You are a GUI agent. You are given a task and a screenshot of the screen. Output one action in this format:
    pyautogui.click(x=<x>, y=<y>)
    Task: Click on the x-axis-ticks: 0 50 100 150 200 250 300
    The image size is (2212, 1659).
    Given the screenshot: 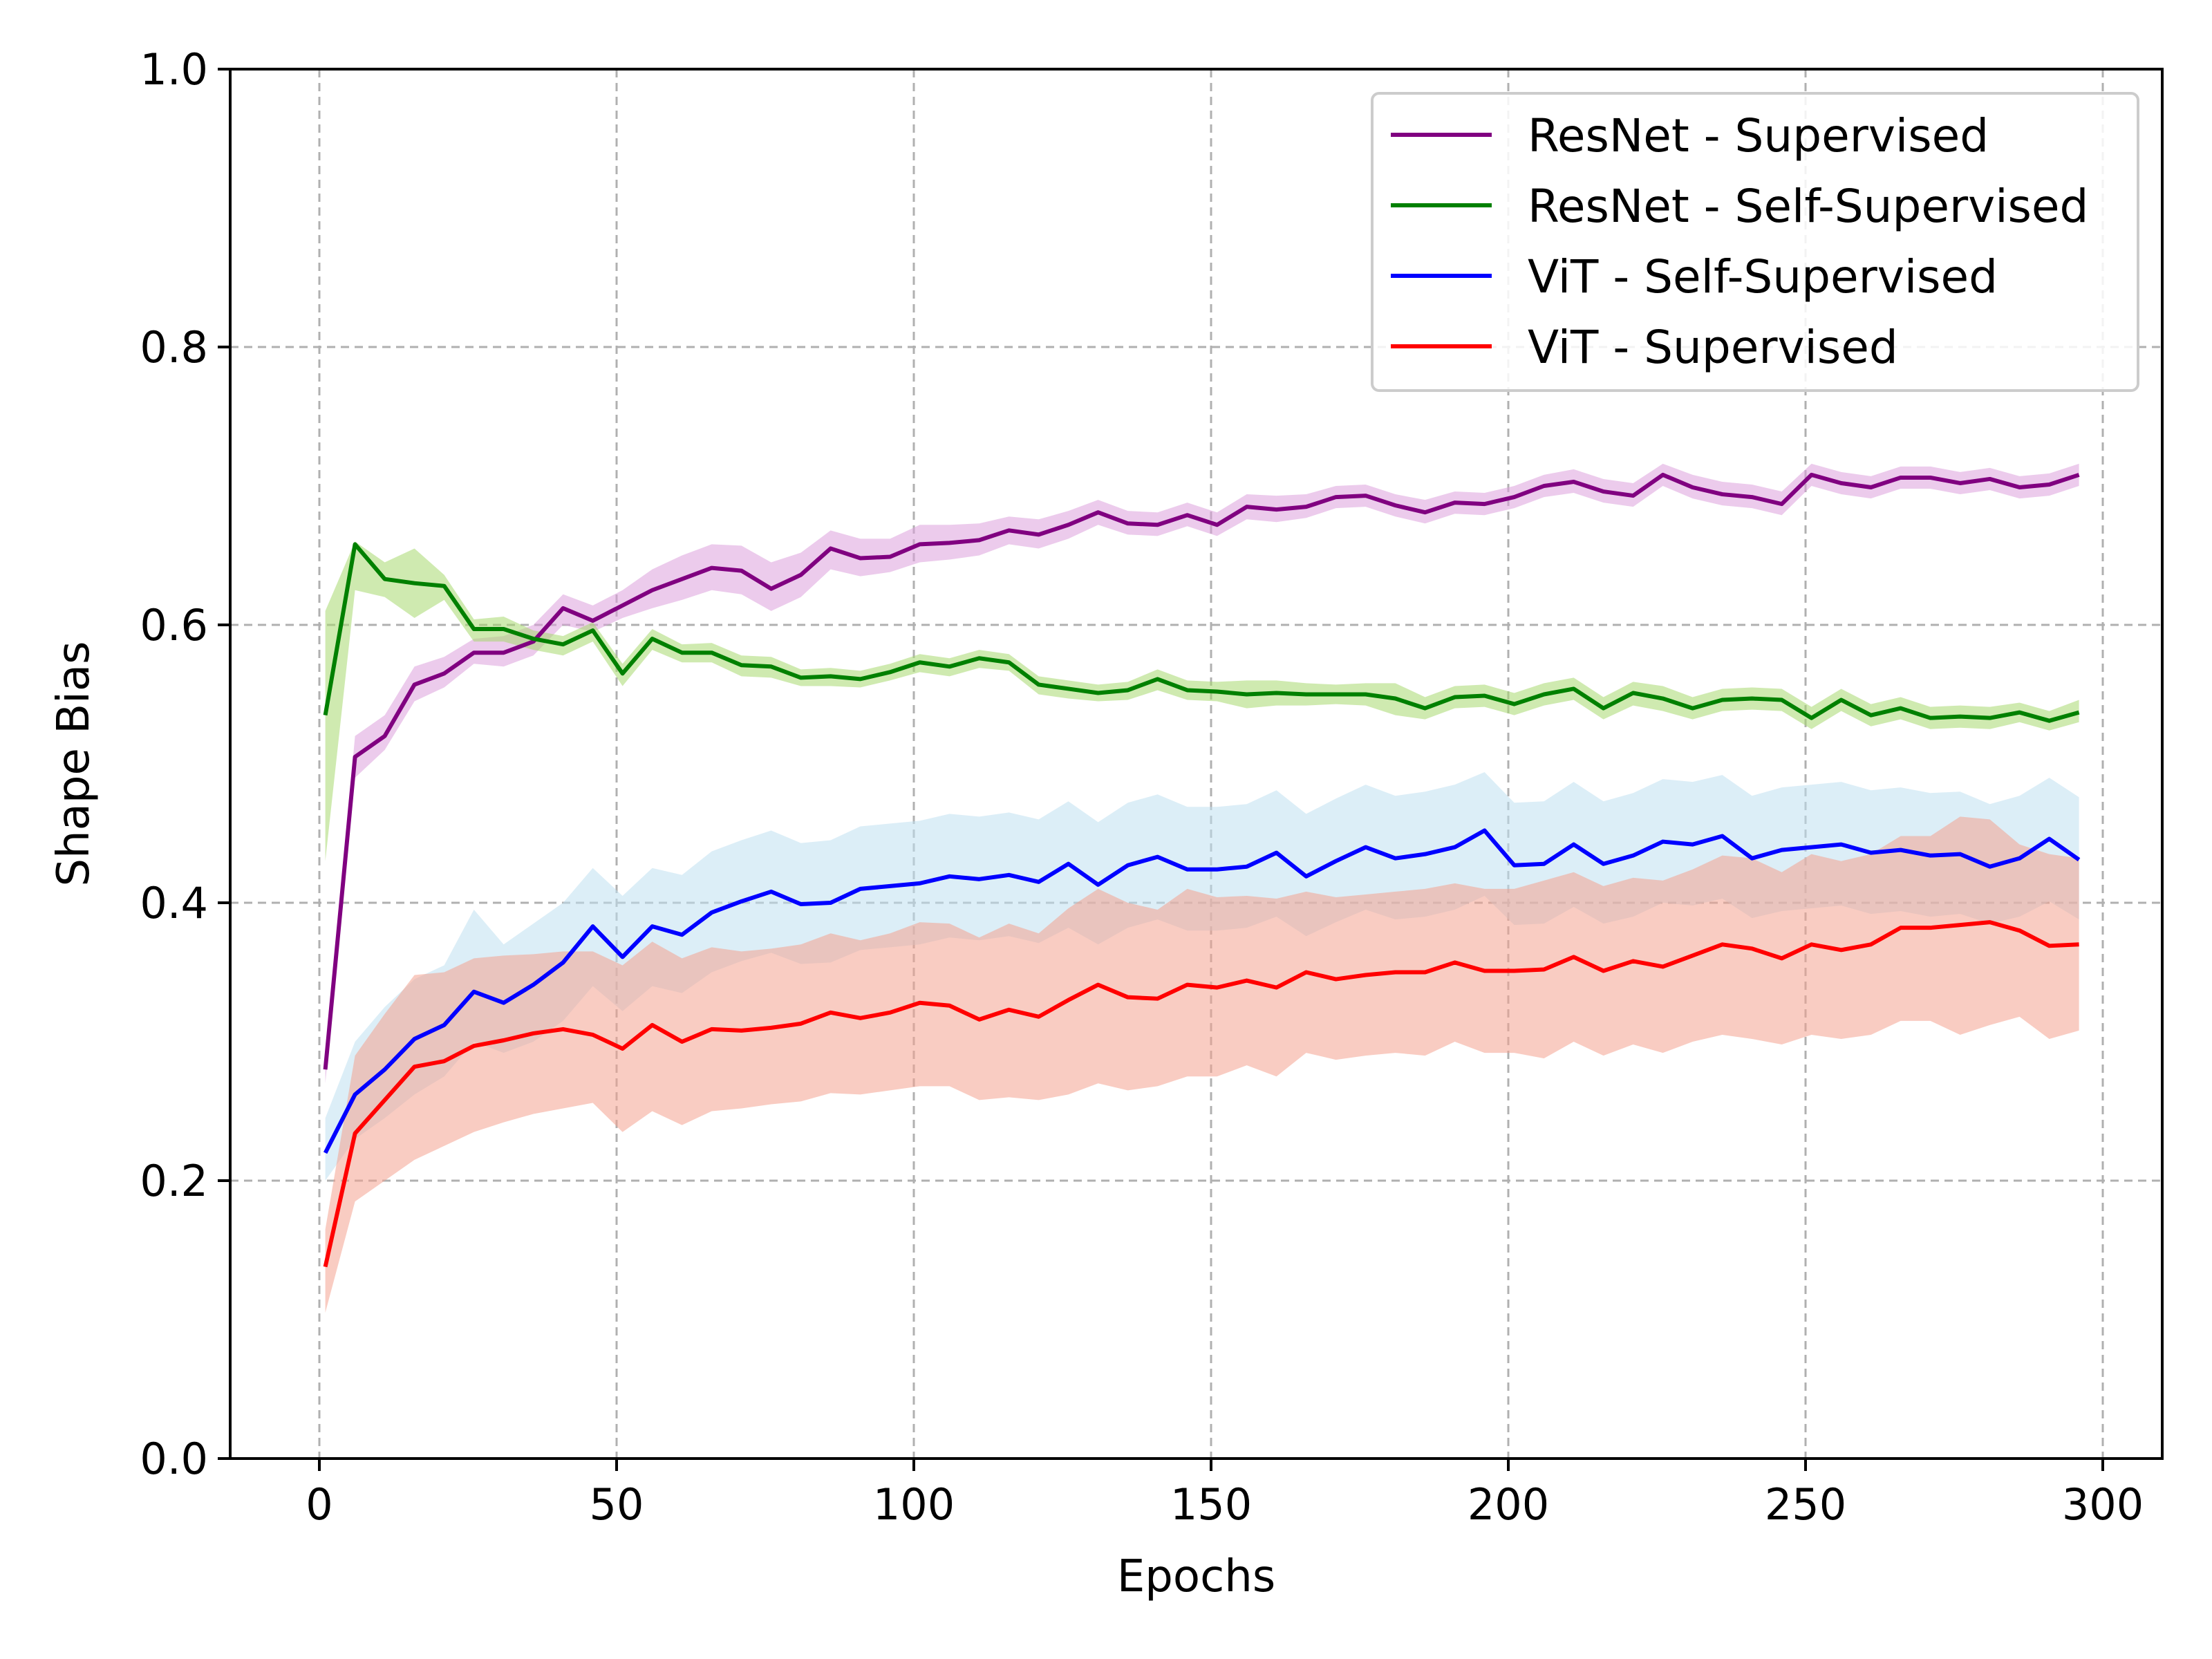 What is the action you would take?
    pyautogui.click(x=1225, y=1494)
    